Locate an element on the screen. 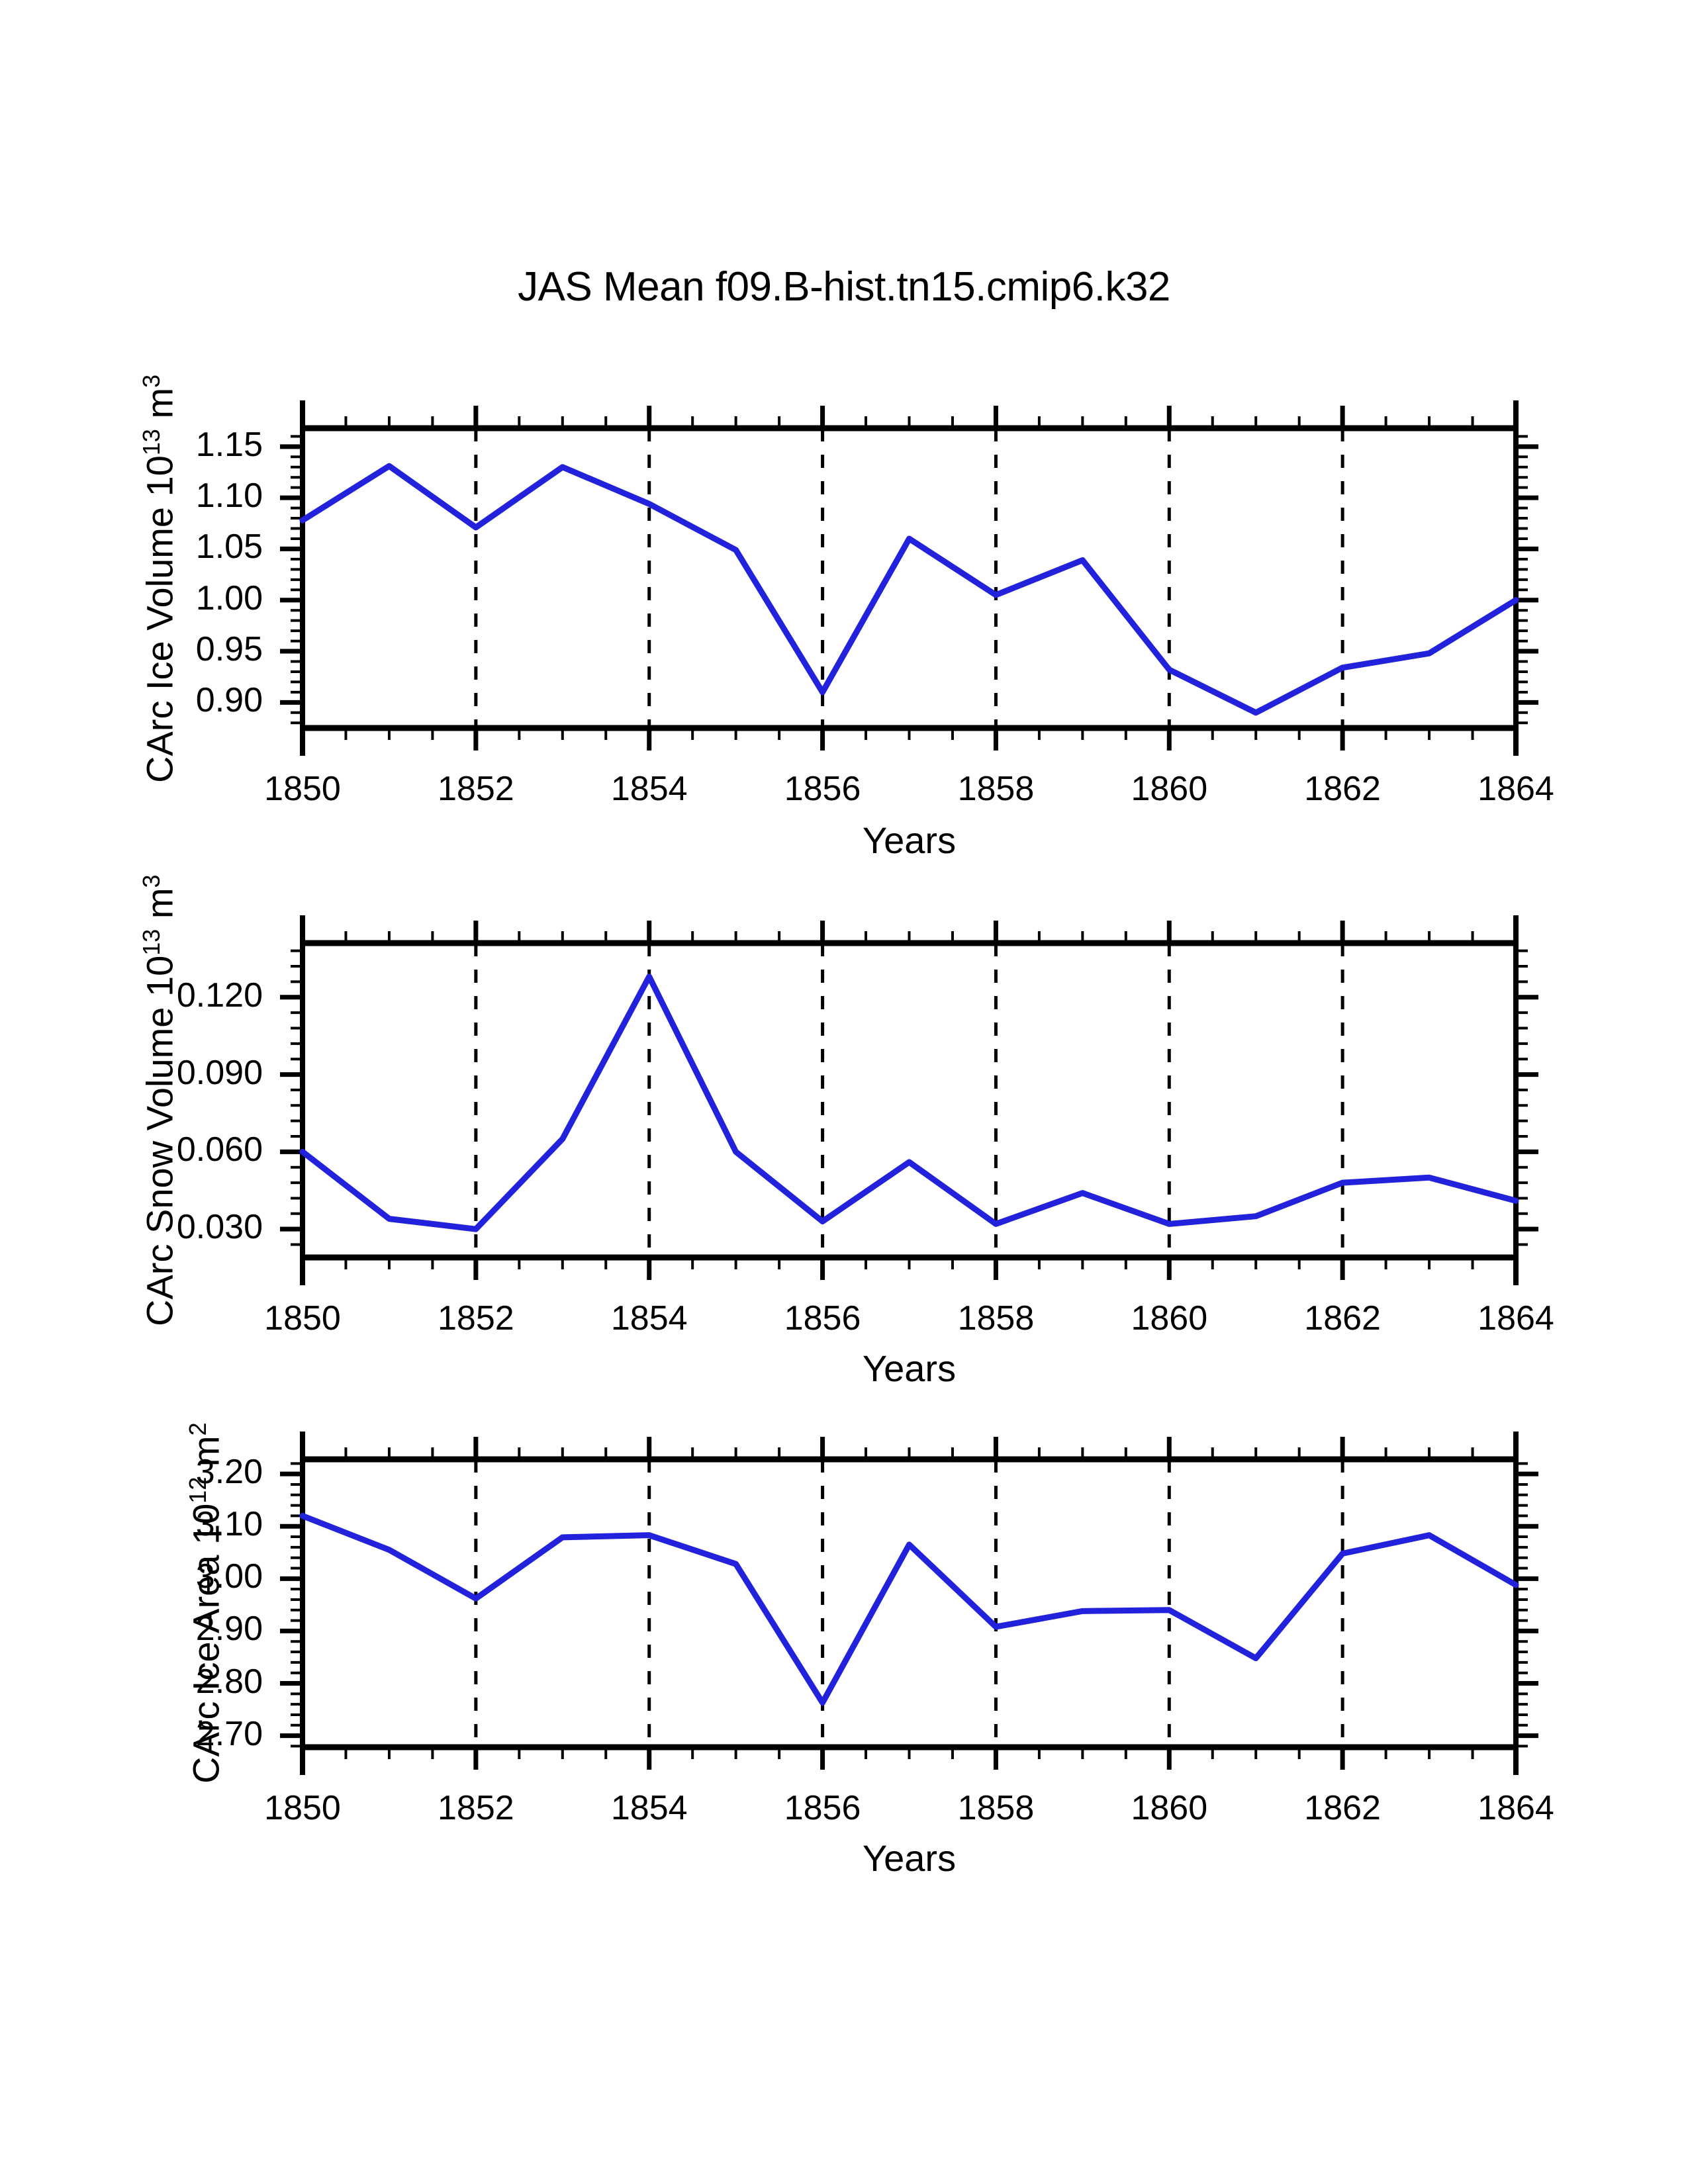  panel-2-x-tick-label: 1858 is located at coordinates (996, 1318).